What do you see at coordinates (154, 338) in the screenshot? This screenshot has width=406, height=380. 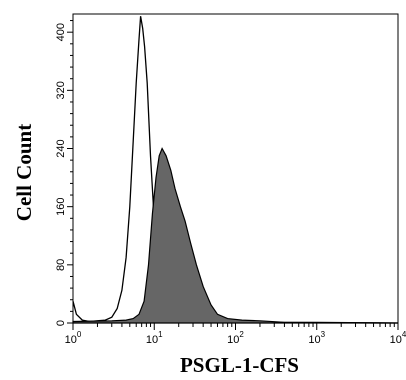 I see `x-tick-label: 10¹` at bounding box center [154, 338].